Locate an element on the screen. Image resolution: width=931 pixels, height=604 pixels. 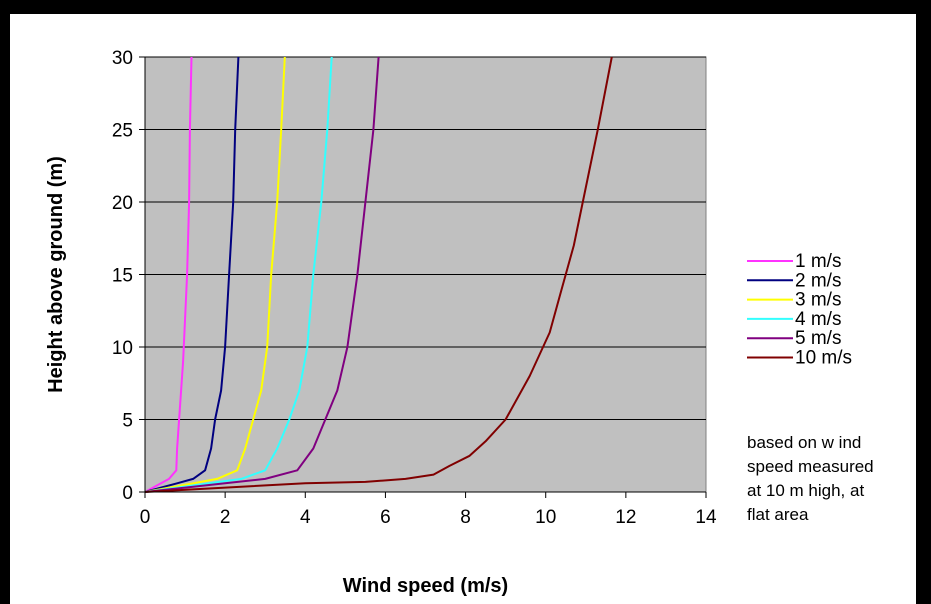
x-tick-label: 2 is located at coordinates (225, 517).